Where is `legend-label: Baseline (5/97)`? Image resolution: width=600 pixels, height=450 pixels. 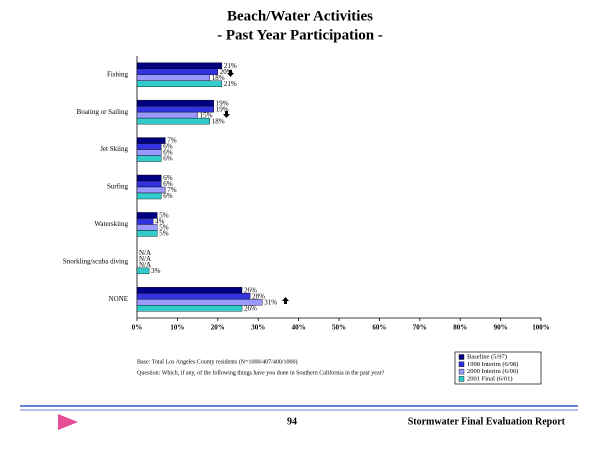
legend-label: Baseline (5/97) is located at coordinates (487, 356).